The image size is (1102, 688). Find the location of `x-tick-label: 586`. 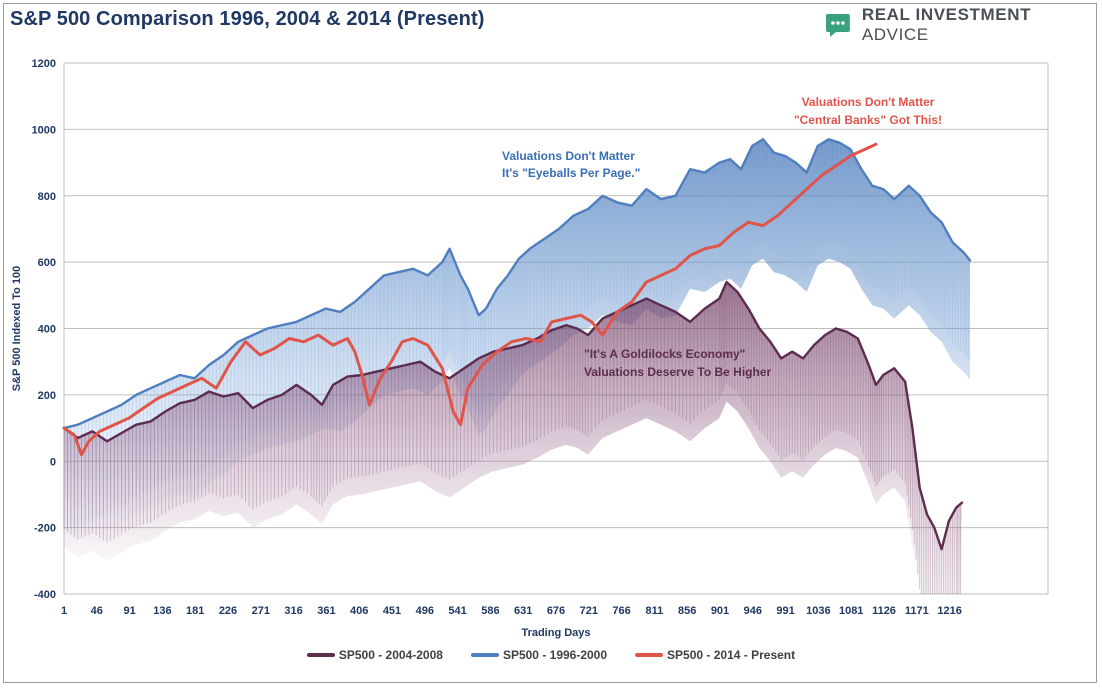

x-tick-label: 586 is located at coordinates (490, 611).